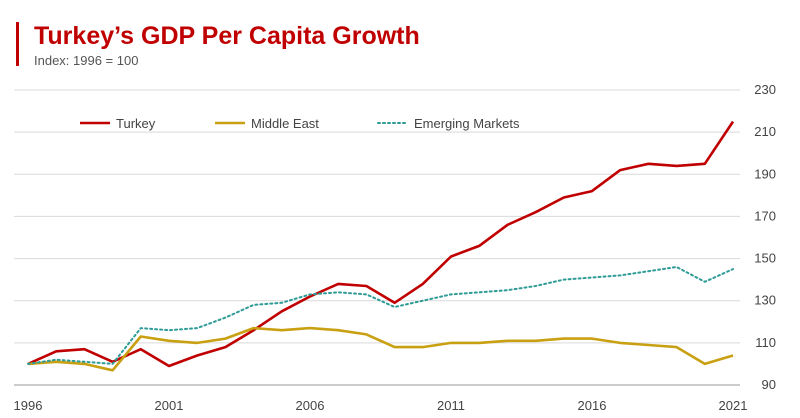 The height and width of the screenshot is (418, 800). Describe the element at coordinates (451, 405) in the screenshot. I see `x-tick-label: 2011` at that location.